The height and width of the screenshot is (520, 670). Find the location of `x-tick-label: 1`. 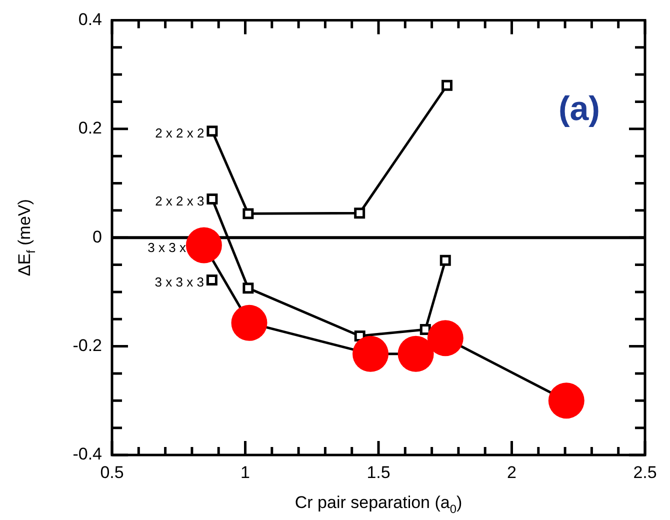

x-tick-label: 1 is located at coordinates (245, 472).